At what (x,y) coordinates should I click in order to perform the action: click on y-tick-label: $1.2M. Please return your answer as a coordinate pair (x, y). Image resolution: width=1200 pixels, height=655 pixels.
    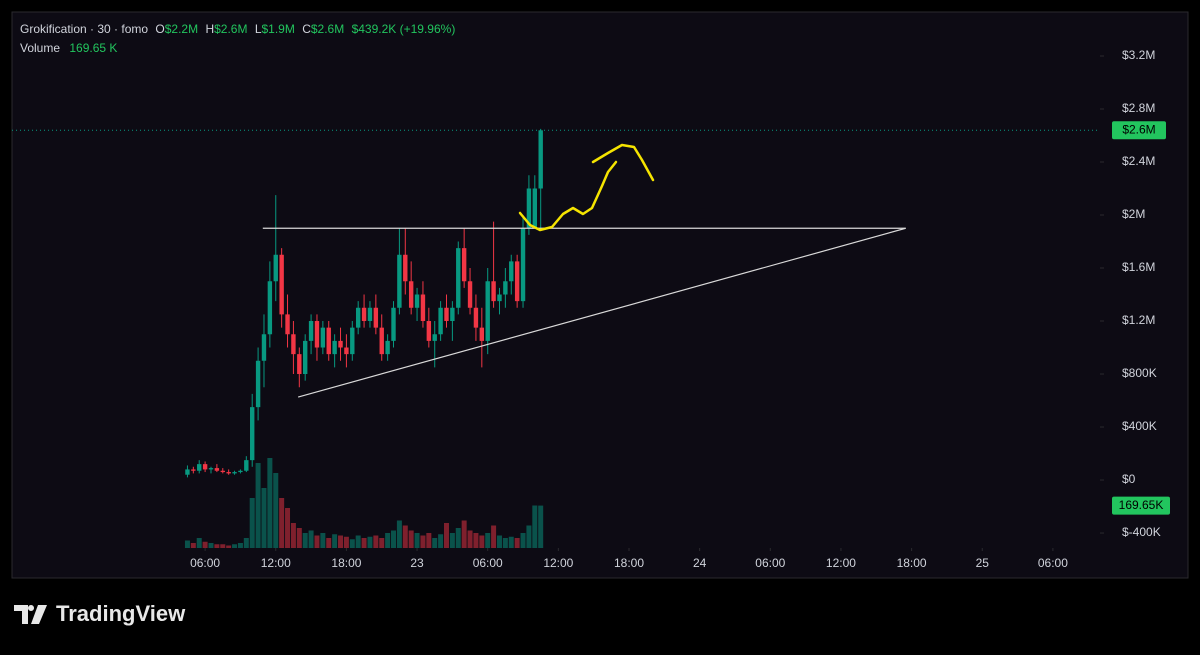
    Looking at the image, I should click on (1138, 320).